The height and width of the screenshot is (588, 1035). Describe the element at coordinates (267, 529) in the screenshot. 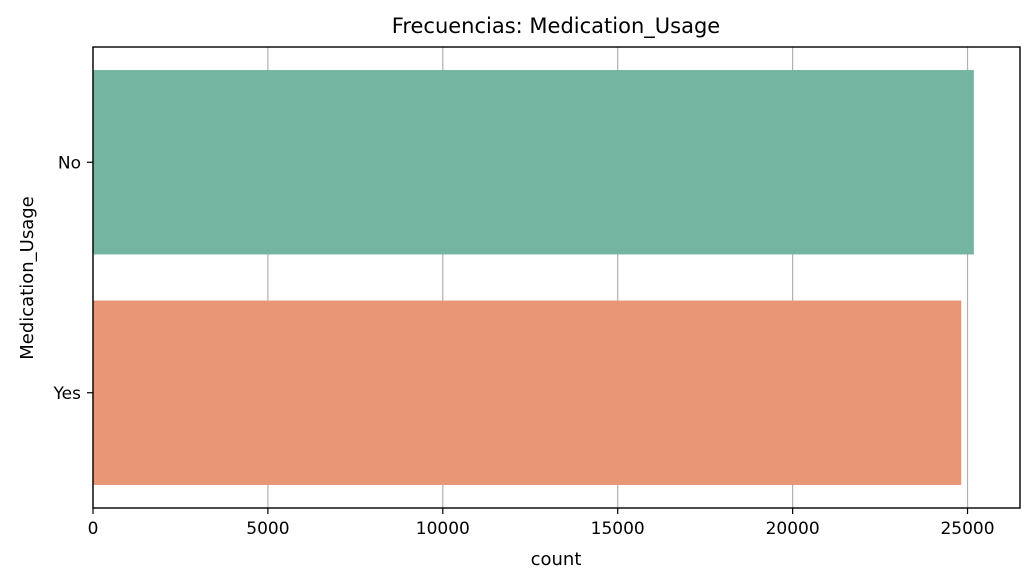

I see `x-tick-label: 5000` at that location.